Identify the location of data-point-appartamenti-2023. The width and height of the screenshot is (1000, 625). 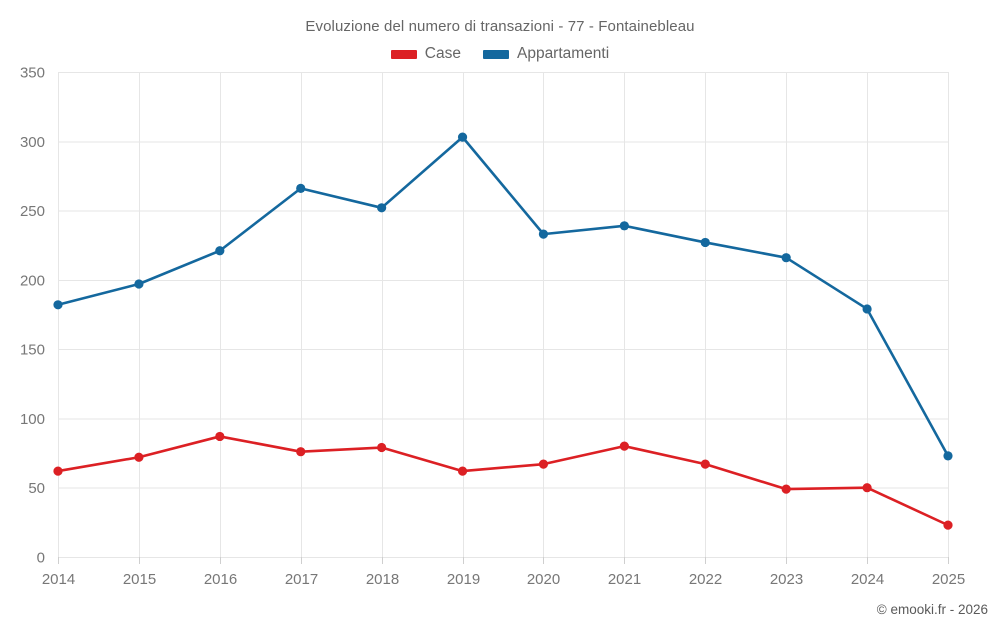
(786, 258).